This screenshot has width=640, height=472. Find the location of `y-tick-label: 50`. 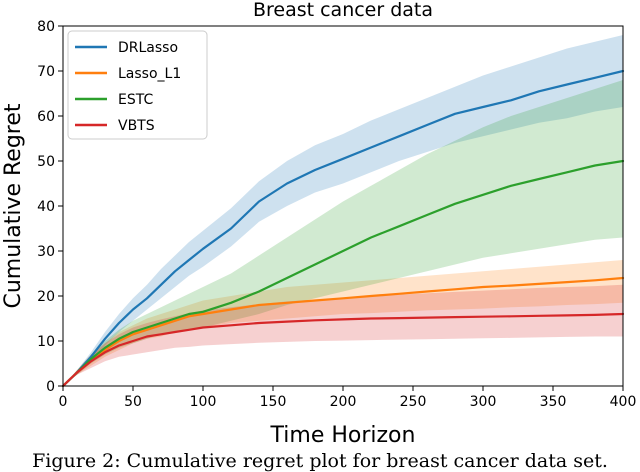

y-tick-label: 50 is located at coordinates (46, 162).